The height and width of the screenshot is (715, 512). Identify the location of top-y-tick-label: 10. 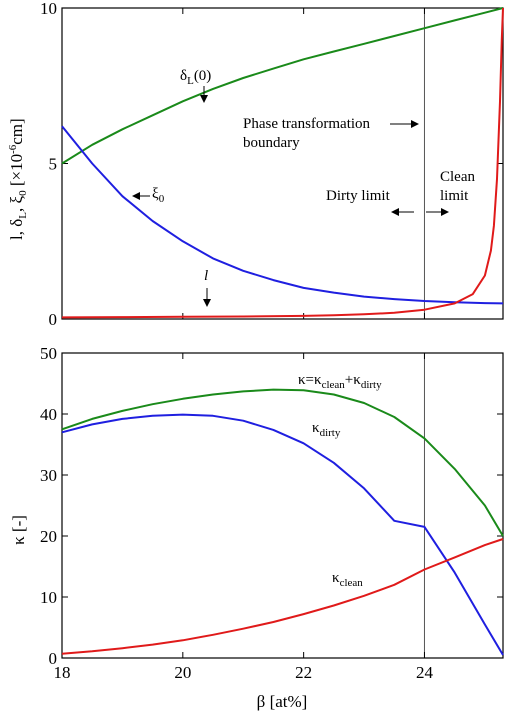
(48, 9).